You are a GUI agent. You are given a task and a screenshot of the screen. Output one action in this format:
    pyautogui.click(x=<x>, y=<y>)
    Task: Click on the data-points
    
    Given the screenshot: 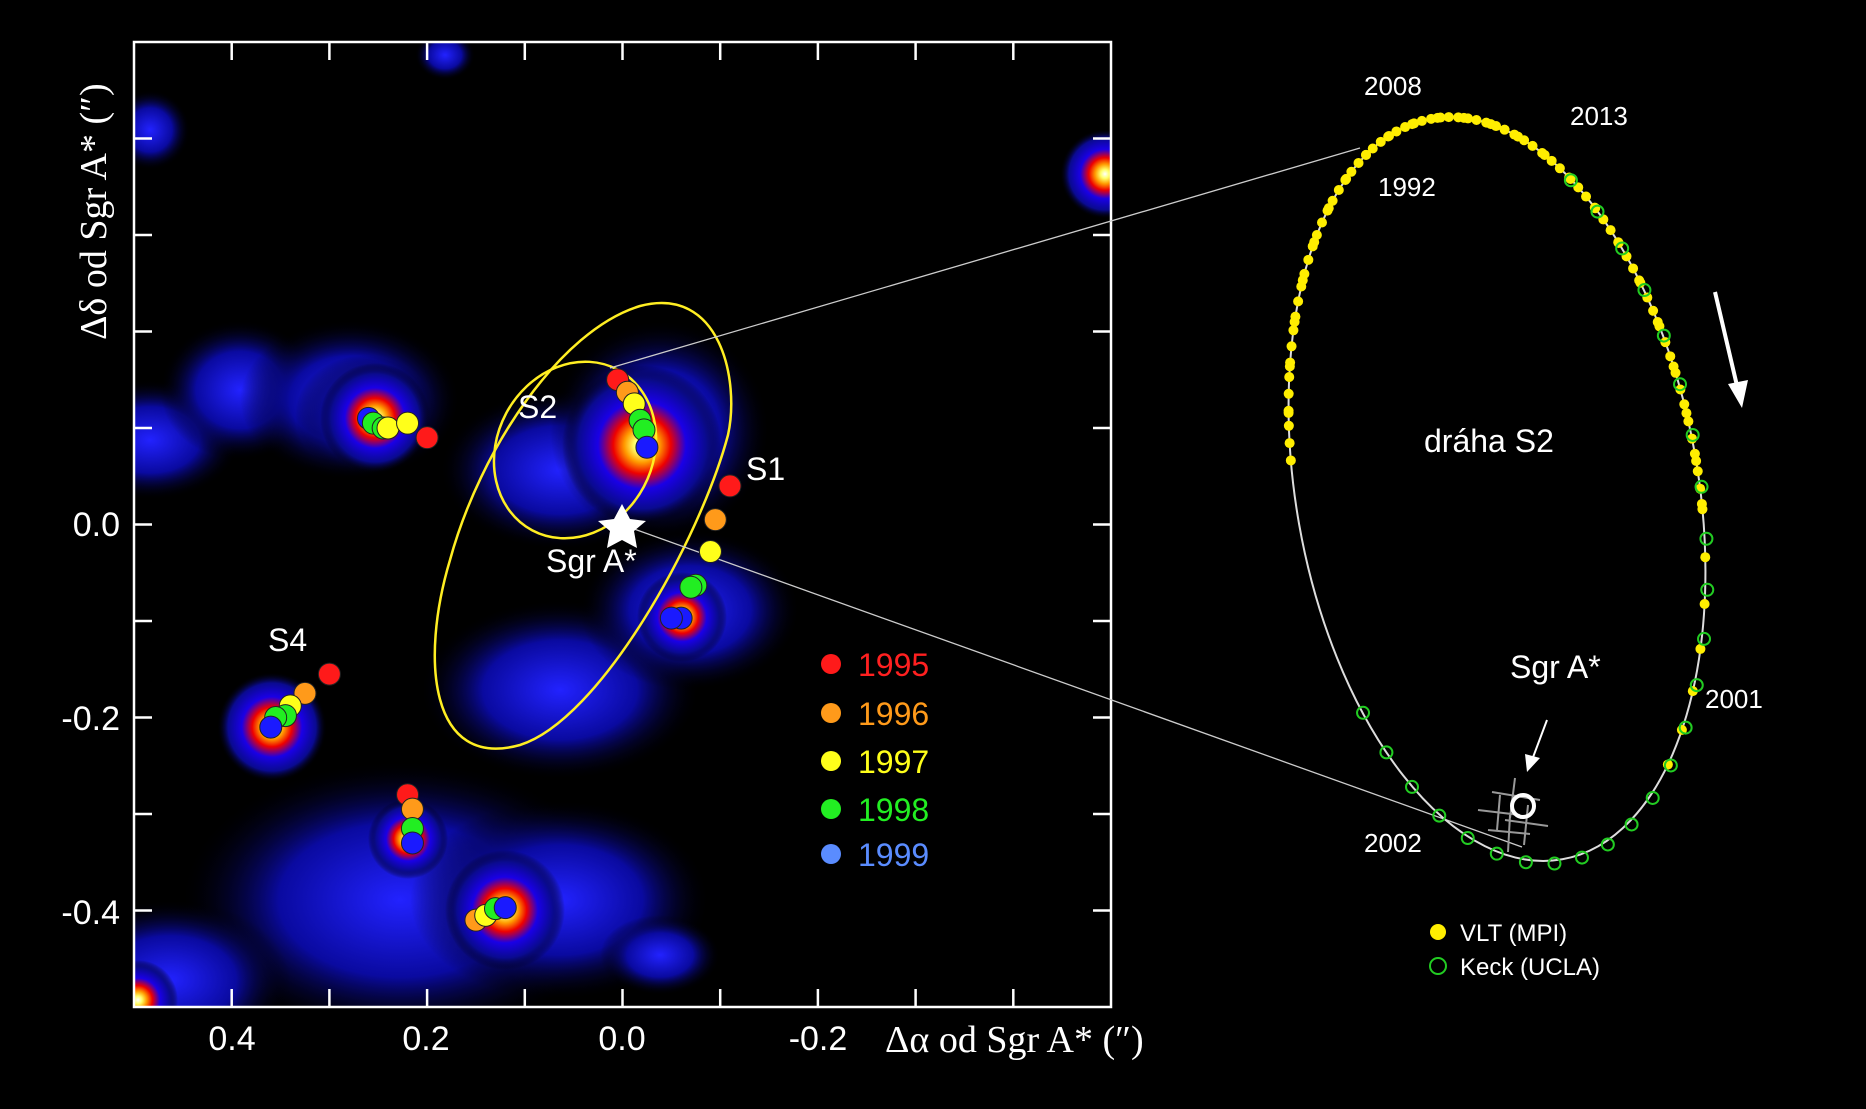 What is the action you would take?
    pyautogui.click(x=500, y=650)
    